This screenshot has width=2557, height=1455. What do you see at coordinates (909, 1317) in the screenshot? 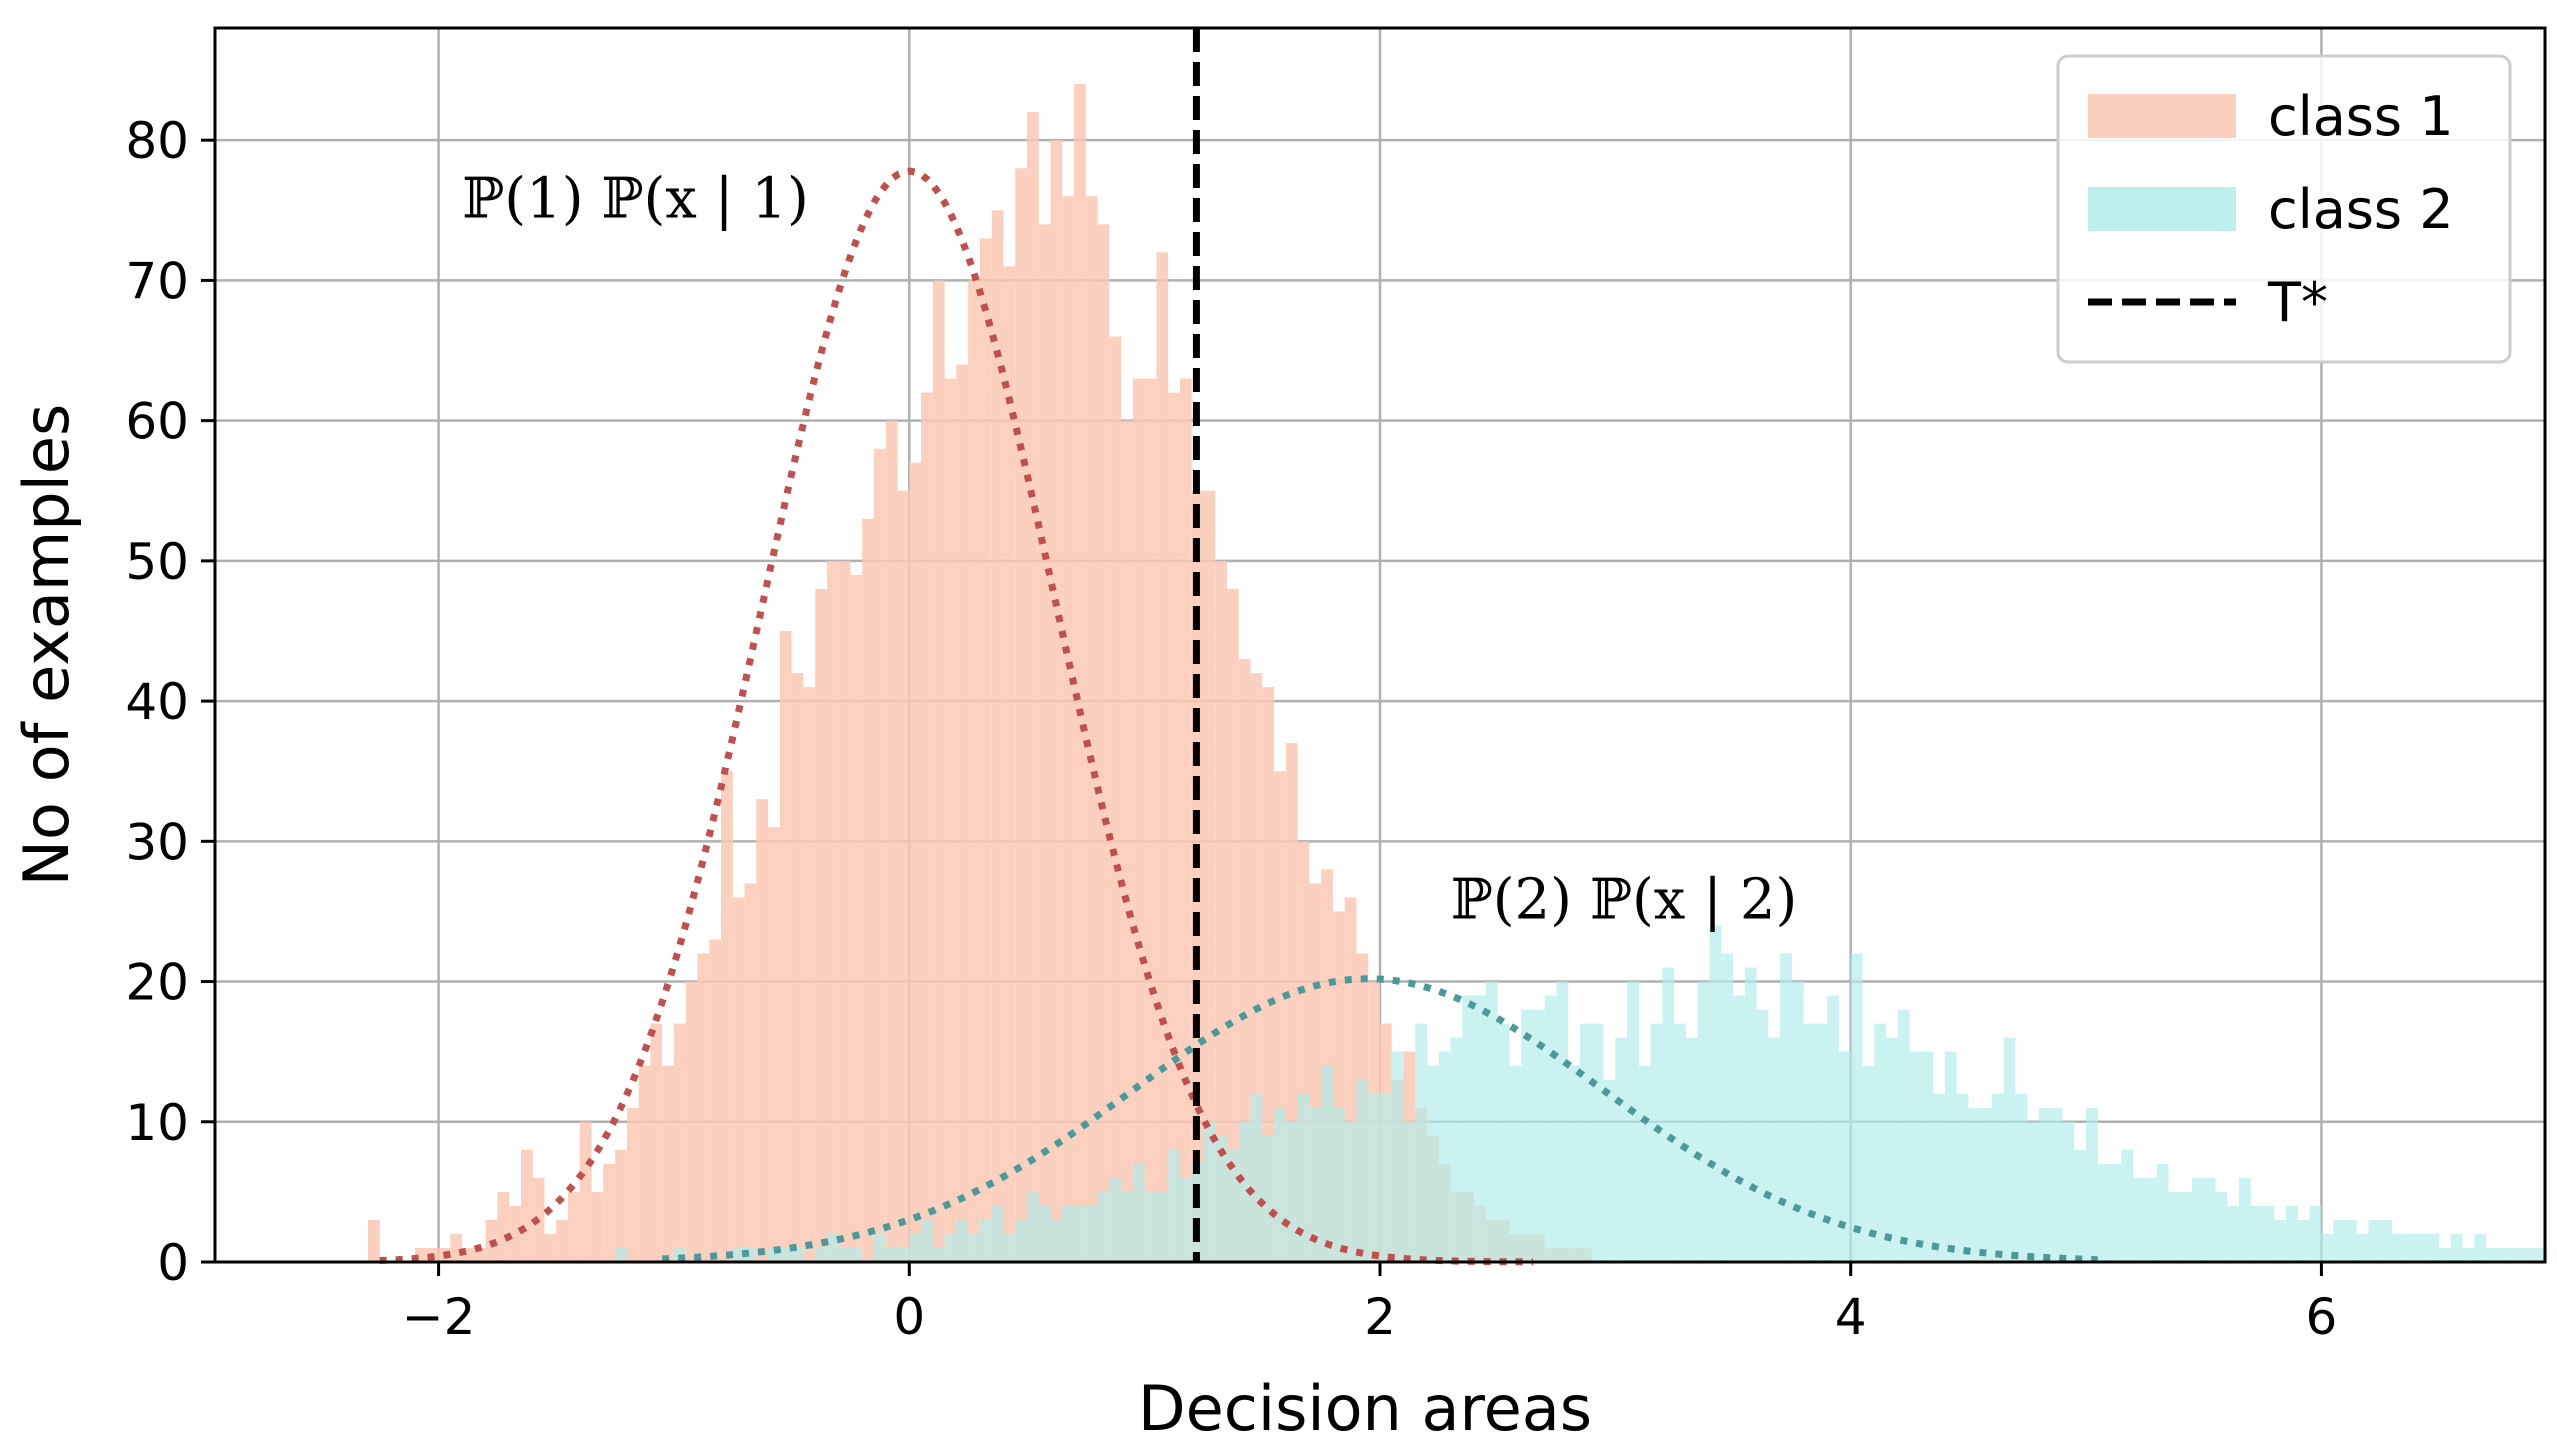
I see `x-tick-label-1: 0` at bounding box center [909, 1317].